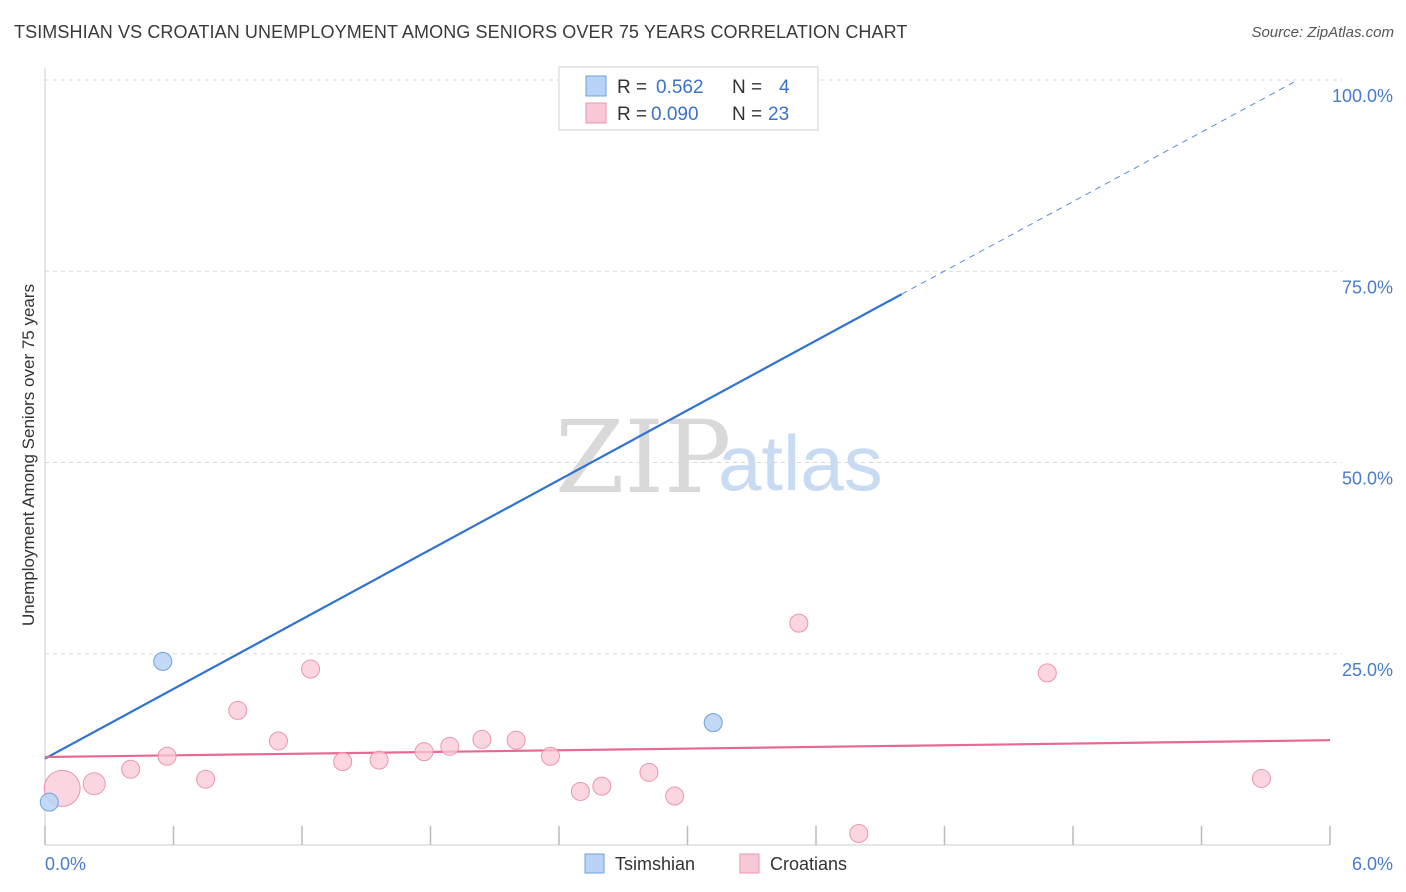 This screenshot has height=892, width=1406. What do you see at coordinates (1367, 670) in the screenshot?
I see `y-tick-label-25: 25.0%` at bounding box center [1367, 670].